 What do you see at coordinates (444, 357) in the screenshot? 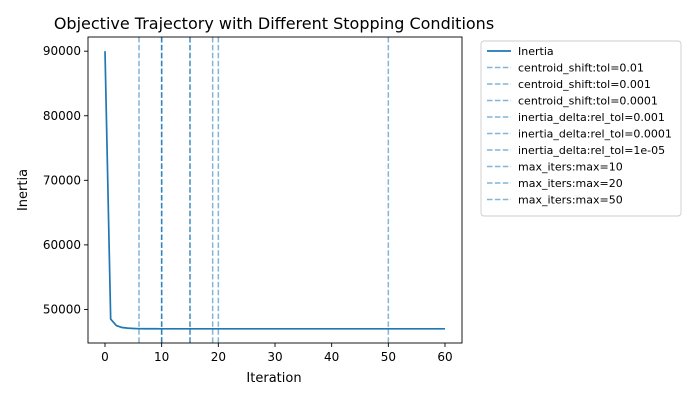
I see `x-tick-label: 60` at bounding box center [444, 357].